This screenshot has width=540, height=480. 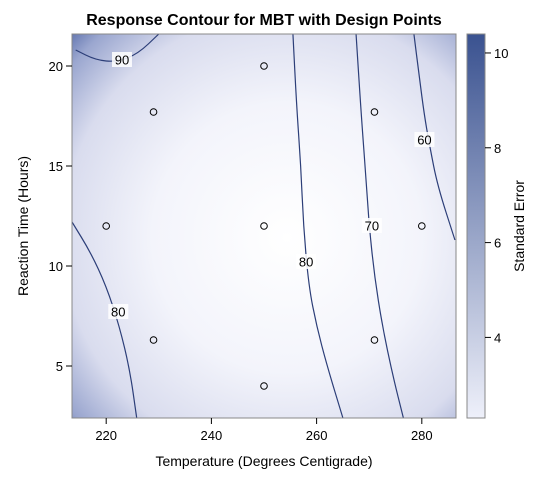 What do you see at coordinates (23, 226) in the screenshot?
I see `y-axis-label: Reaction Time (Hours)` at bounding box center [23, 226].